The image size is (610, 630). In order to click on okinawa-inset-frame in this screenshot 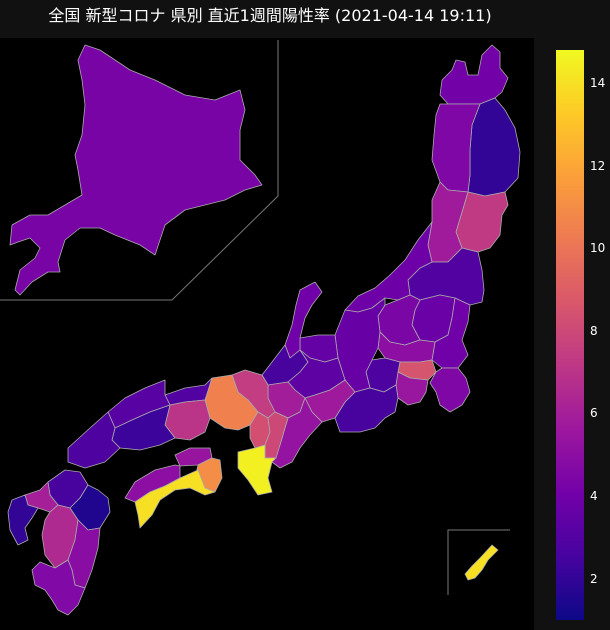, I will do `click(478, 562)`.